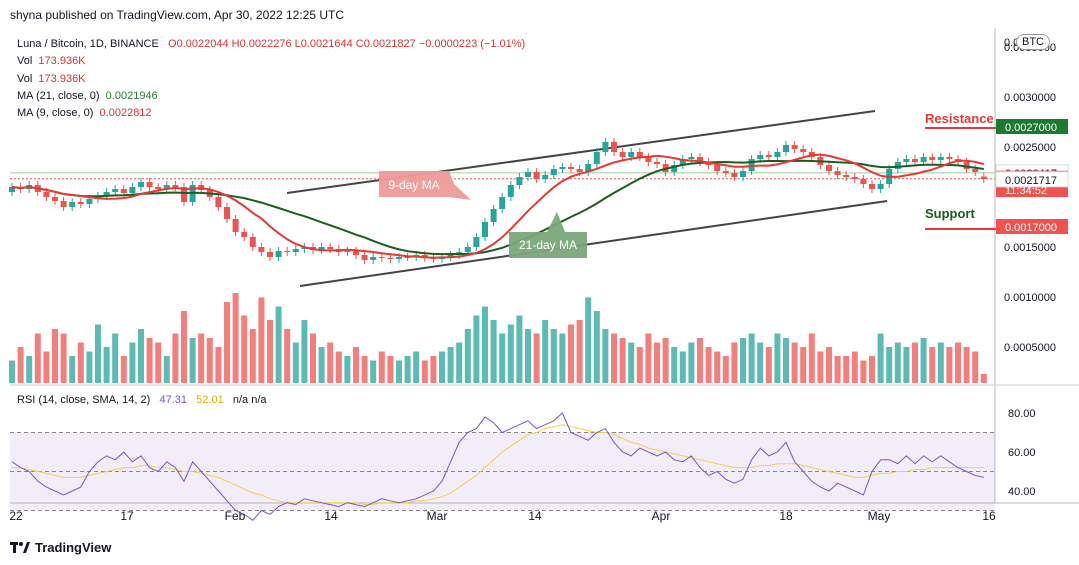  Describe the element at coordinates (88, 44) in the screenshot. I see `symbol-label: Luna / Bitcoin, 1D, BINANCE` at that location.